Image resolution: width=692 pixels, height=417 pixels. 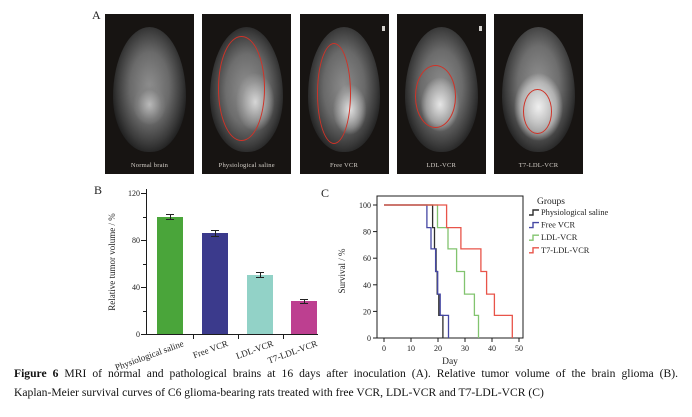 What do you see at coordinates (534, 212) in the screenshot?
I see `legend-glyph-physiological-saline` at bounding box center [534, 212].